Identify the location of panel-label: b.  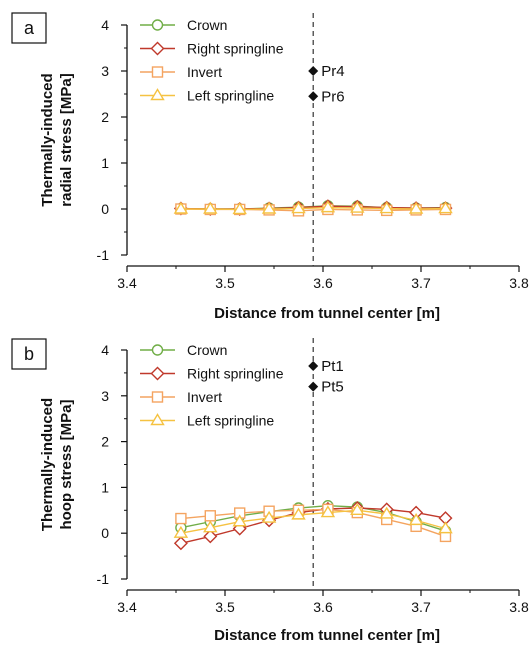
(29, 354).